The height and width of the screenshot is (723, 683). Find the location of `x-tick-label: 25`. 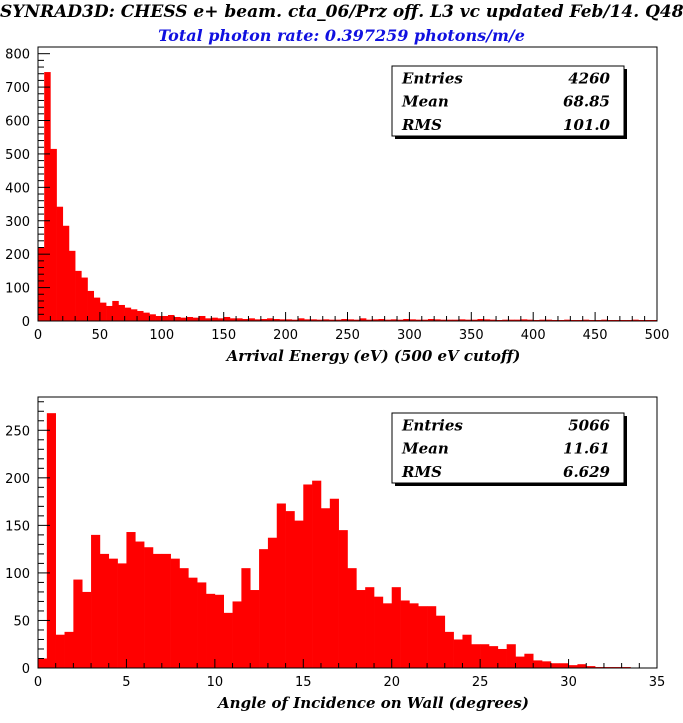

x-tick-label: 25 is located at coordinates (480, 682).